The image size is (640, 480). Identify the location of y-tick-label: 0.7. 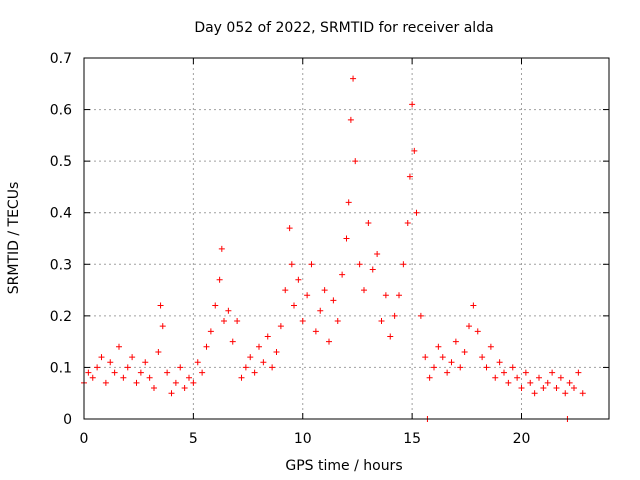
(61, 59).